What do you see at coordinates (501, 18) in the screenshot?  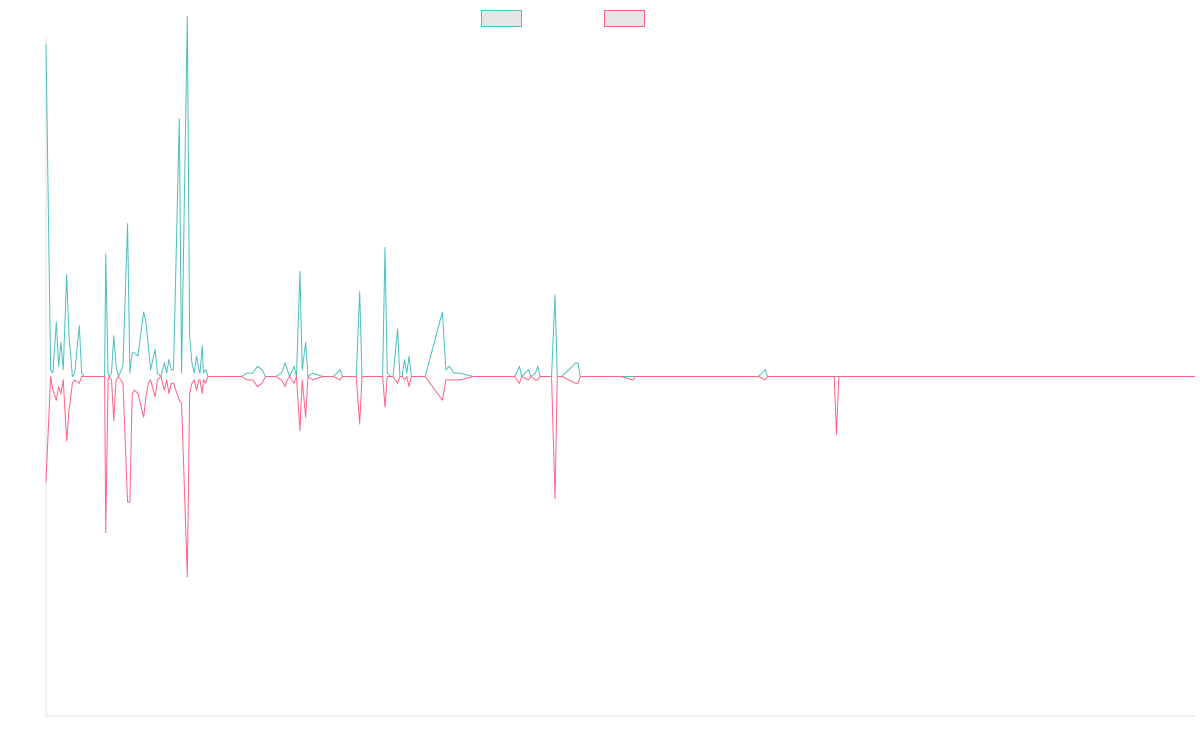 I see `legend-swatch-teal` at bounding box center [501, 18].